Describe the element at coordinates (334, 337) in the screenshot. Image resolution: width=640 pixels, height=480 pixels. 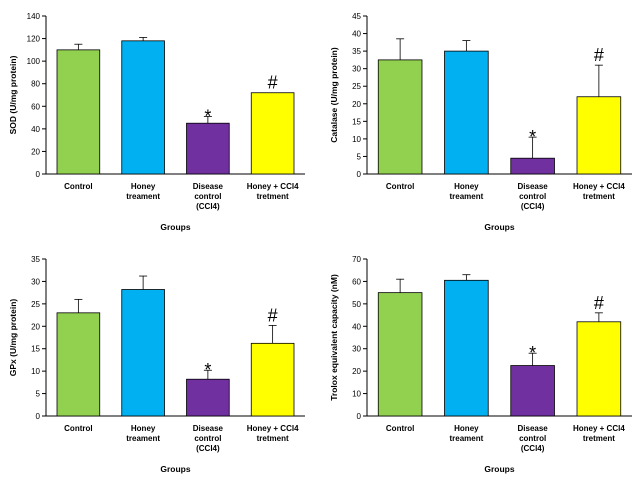
I see `y-axis-title: Trolox equivalent capacity (nM)` at that location.